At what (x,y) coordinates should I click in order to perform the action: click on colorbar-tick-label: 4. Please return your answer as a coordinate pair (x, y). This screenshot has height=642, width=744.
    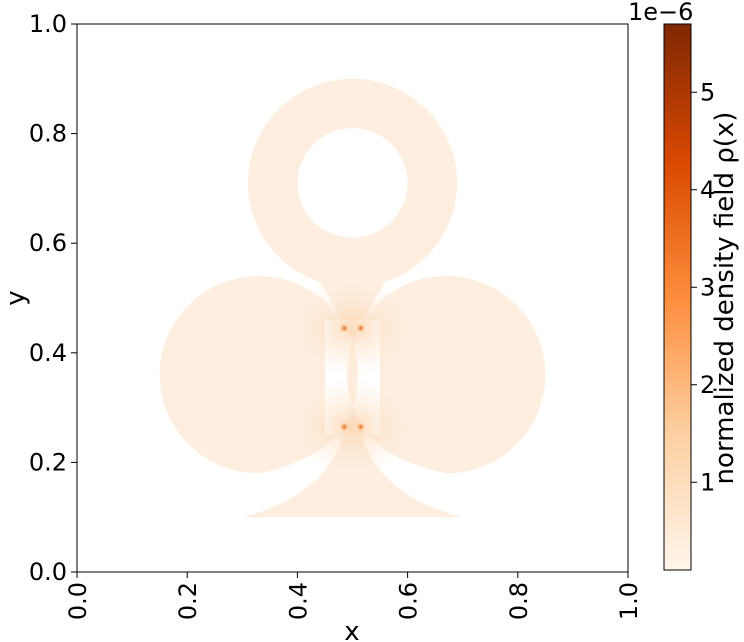
    Looking at the image, I should click on (707, 190).